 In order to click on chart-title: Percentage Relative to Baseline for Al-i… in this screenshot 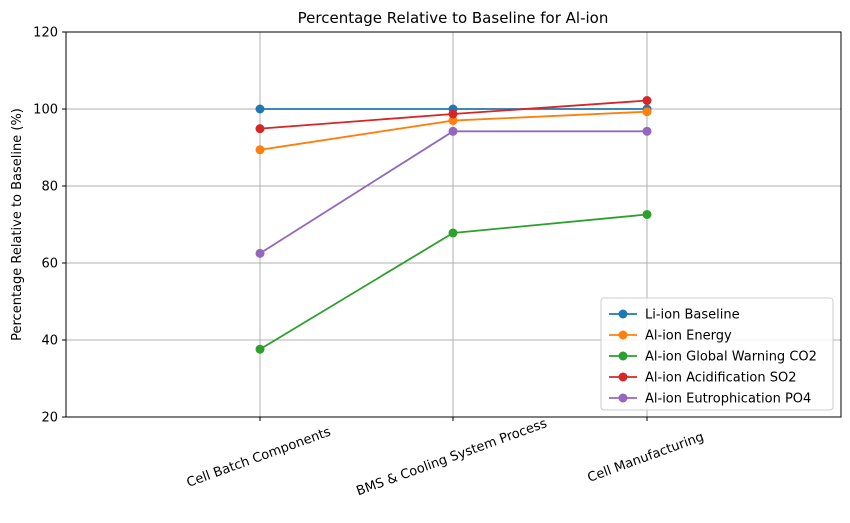, I will do `click(453, 18)`.